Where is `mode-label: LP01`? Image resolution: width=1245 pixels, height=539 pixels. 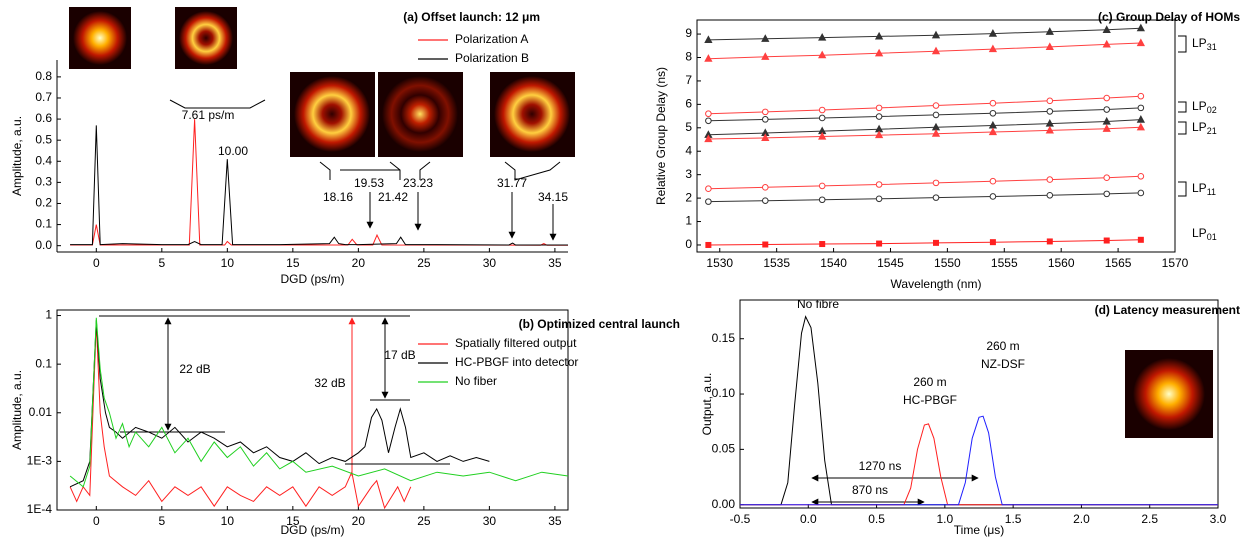 mode-label: LP01 is located at coordinates (1204, 234).